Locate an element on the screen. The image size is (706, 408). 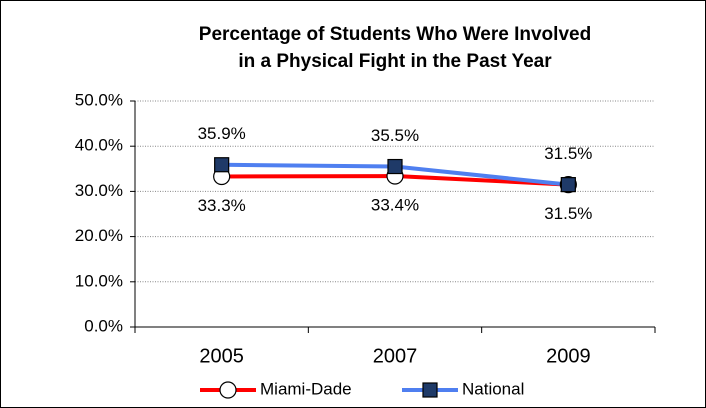
legend-label: National is located at coordinates (493, 388).